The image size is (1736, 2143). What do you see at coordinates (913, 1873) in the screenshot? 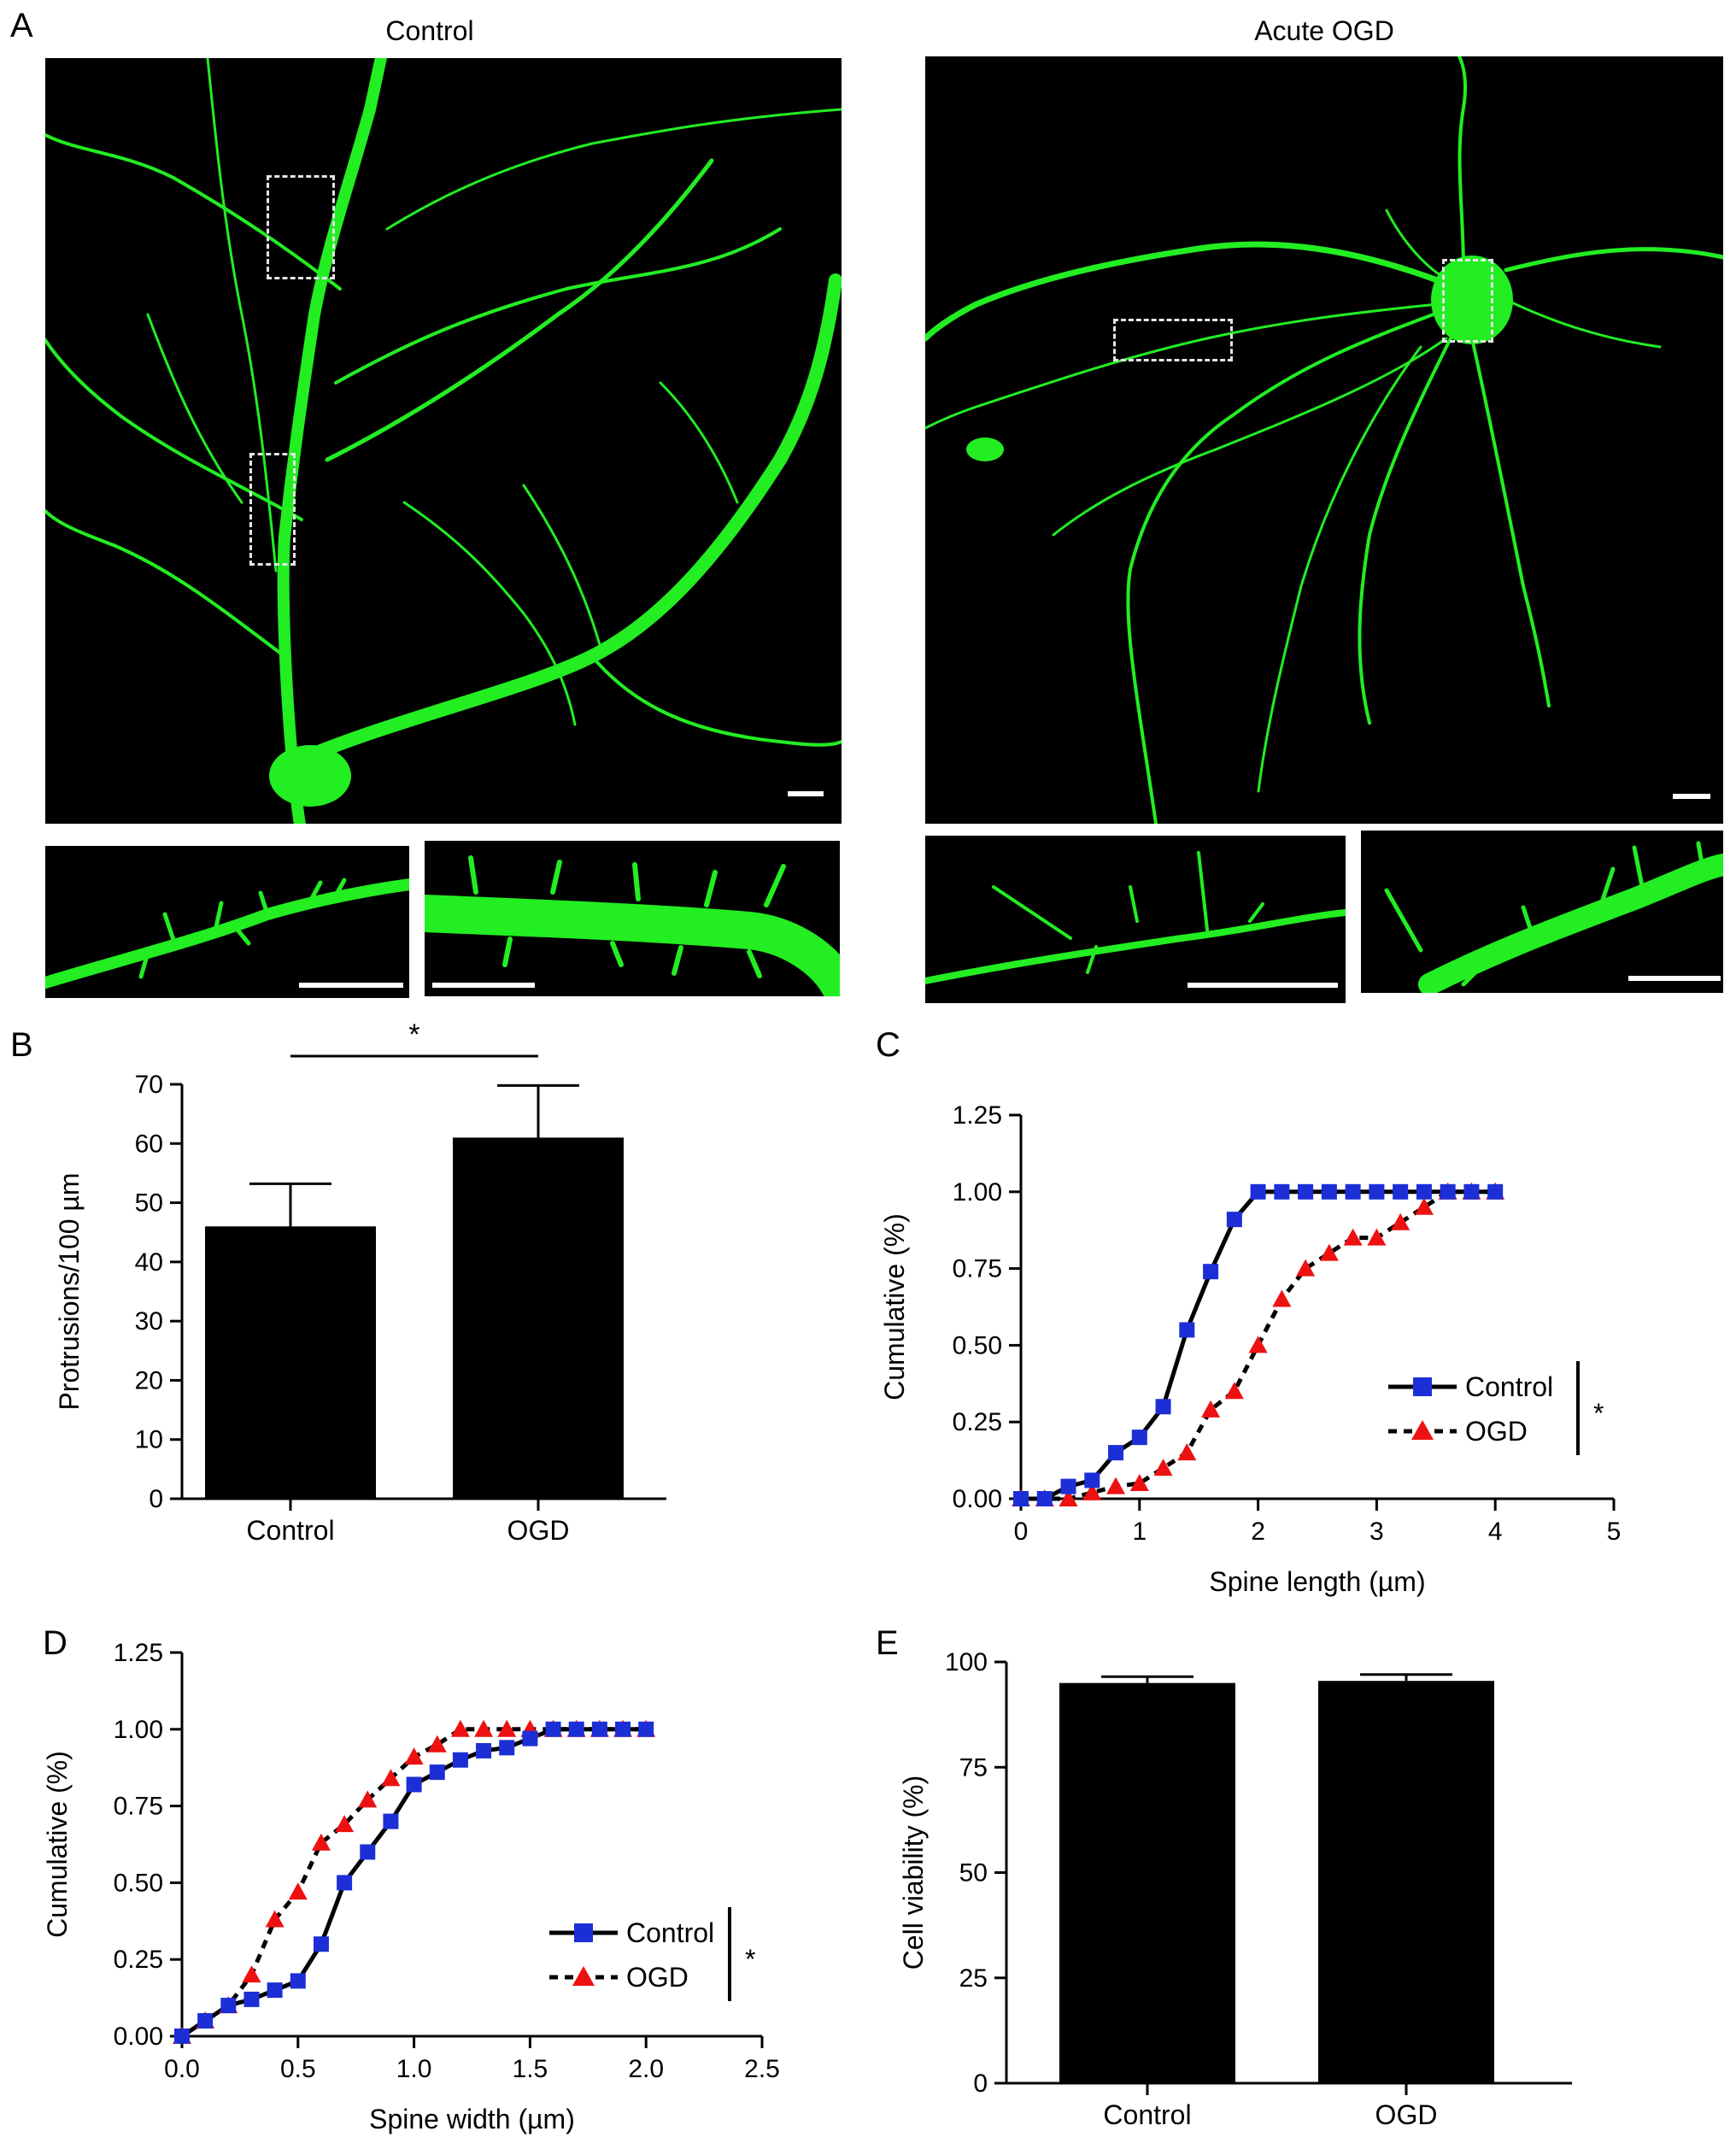
I see `chart-E-y-axis-label: Cell viability (%)` at bounding box center [913, 1873].